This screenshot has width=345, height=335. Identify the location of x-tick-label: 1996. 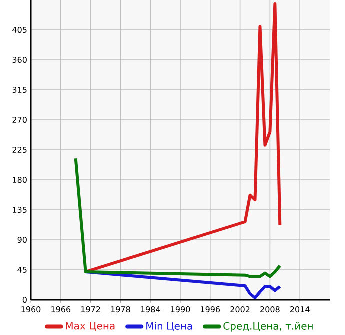
(210, 309).